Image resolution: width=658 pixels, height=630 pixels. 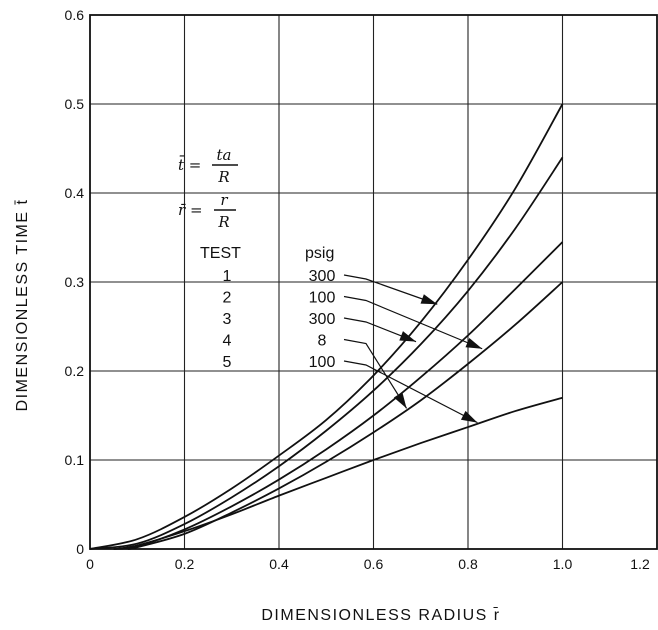 What do you see at coordinates (227, 276) in the screenshot?
I see `legend-test-number: 1` at bounding box center [227, 276].